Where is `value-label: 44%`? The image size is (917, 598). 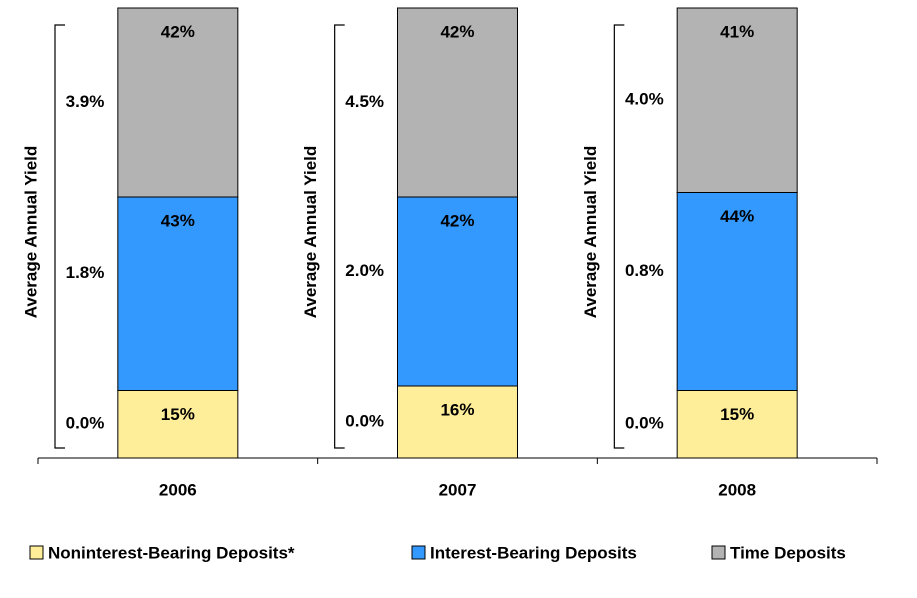 value-label: 44% is located at coordinates (737, 216).